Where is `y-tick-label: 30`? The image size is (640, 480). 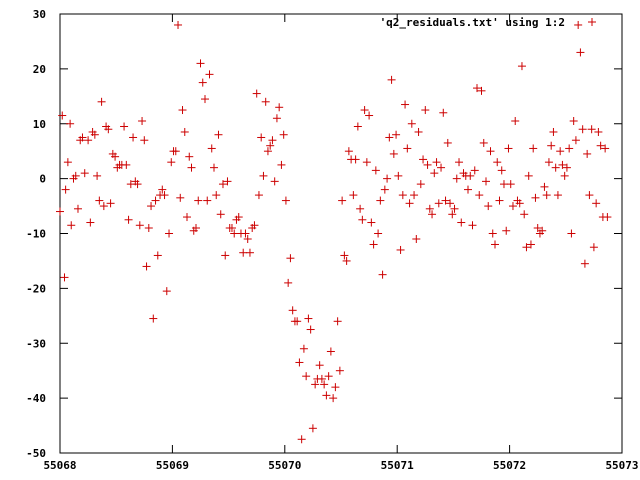
y-tick-label: 30 is located at coordinates (39, 14).